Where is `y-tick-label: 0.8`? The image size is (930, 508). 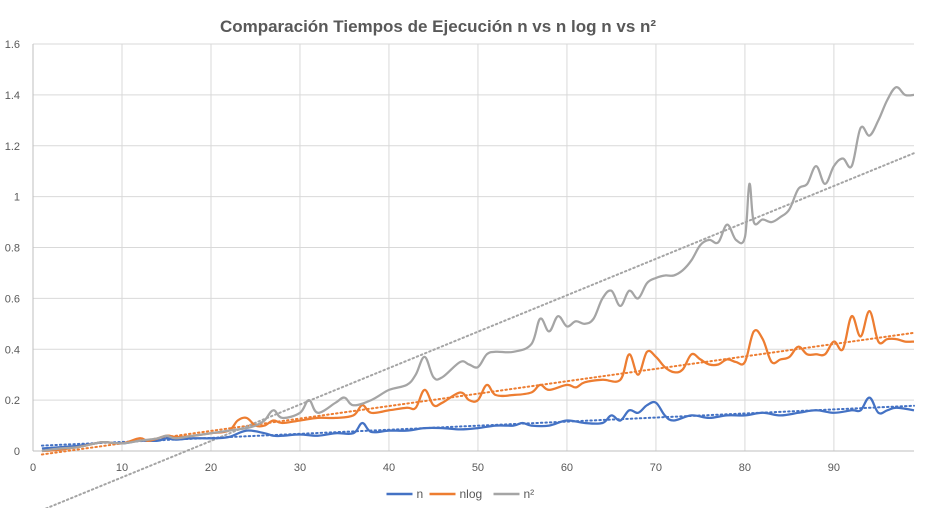
y-tick-label: 0.8 is located at coordinates (12, 249).